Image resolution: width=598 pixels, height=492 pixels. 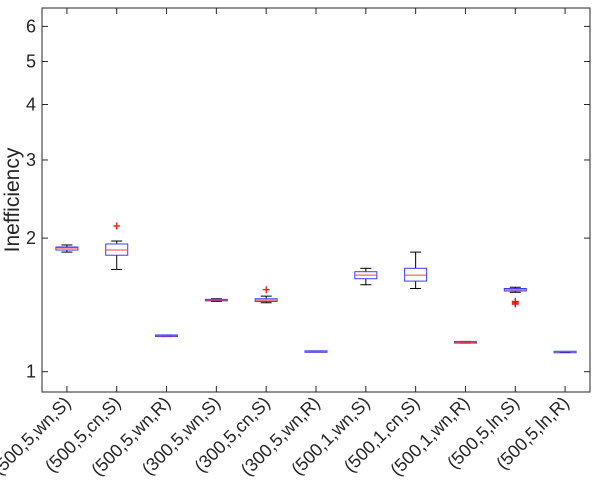 I want to click on y-tick-label: 4, so click(x=31, y=105).